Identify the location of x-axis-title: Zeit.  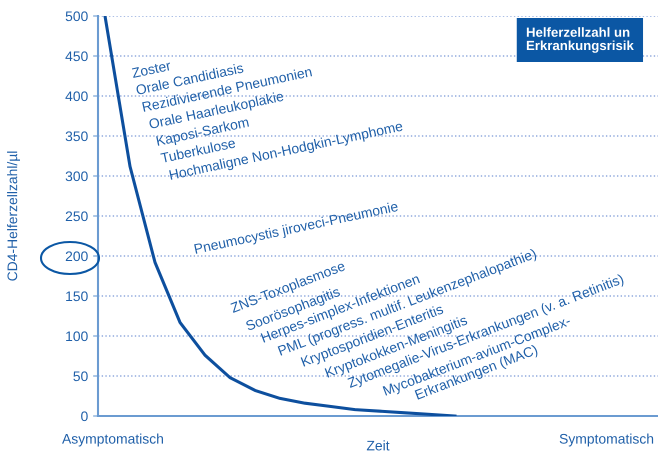
(378, 445).